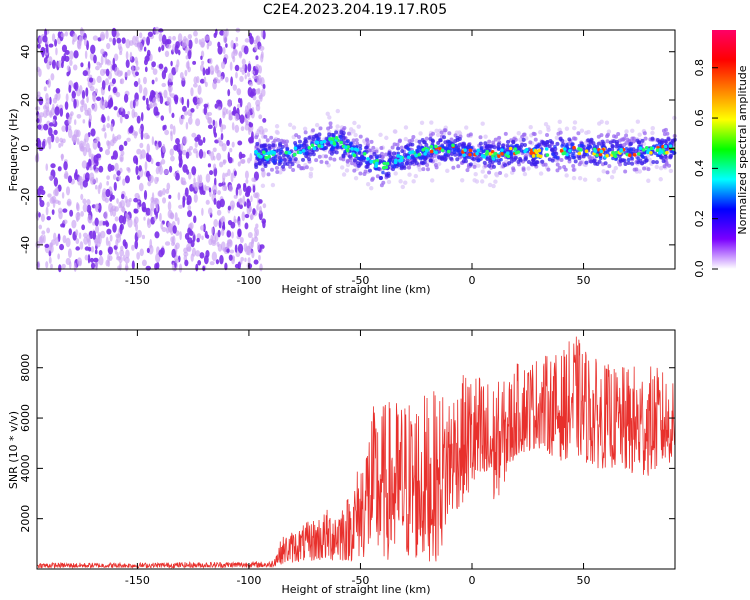 The width and height of the screenshot is (750, 600). What do you see at coordinates (705, 168) in the screenshot?
I see `colorbar-ticks: 0.0 0.2 0.4 0.6 0.8` at bounding box center [705, 168].